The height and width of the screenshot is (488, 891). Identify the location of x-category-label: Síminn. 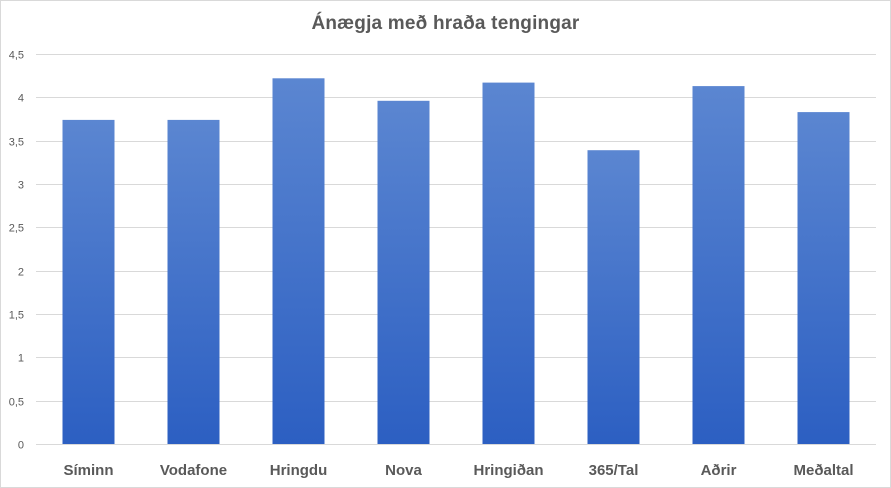
(88, 470).